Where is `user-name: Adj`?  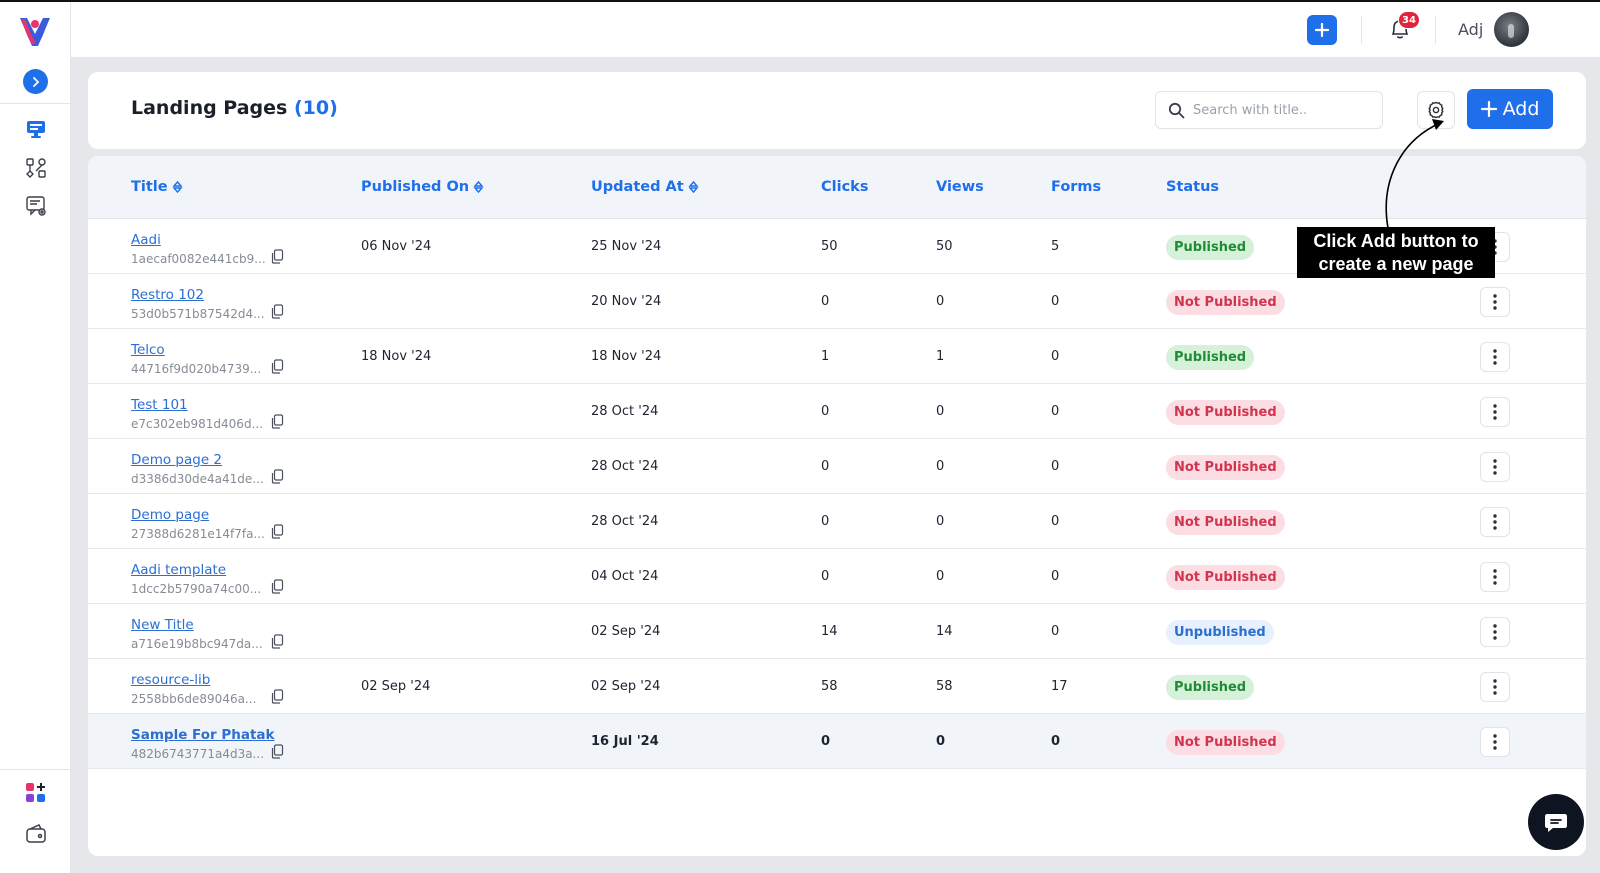
user-name: Adj is located at coordinates (1471, 29).